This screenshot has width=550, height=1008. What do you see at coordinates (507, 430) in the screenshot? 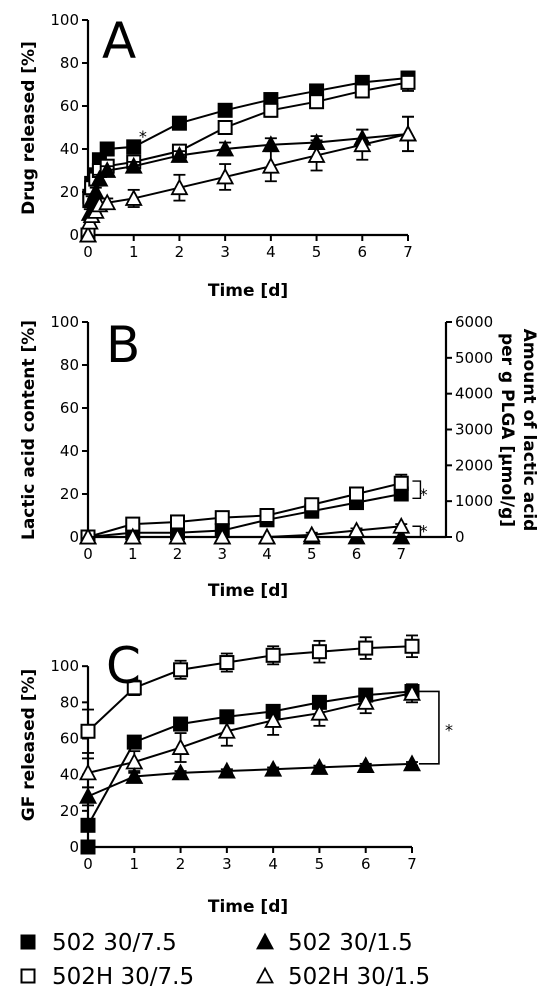
I see `panel-b-y2label-line2: per g PLGA [µmol/g]` at bounding box center [507, 430].